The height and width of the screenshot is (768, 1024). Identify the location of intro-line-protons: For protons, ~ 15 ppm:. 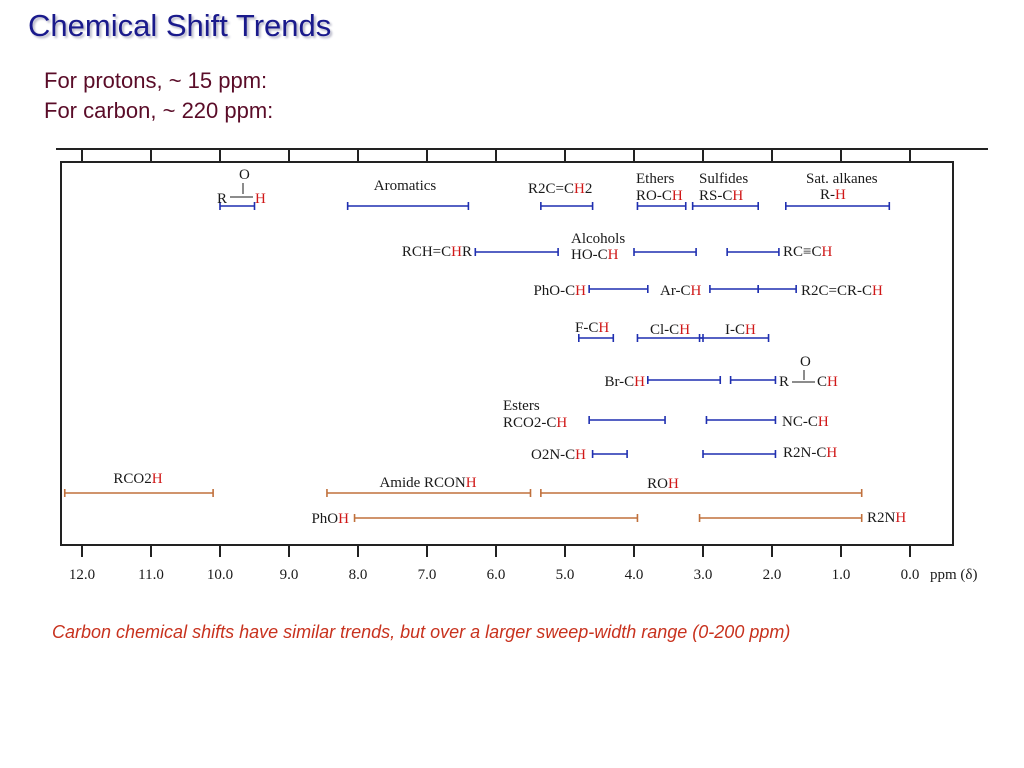
(156, 80).